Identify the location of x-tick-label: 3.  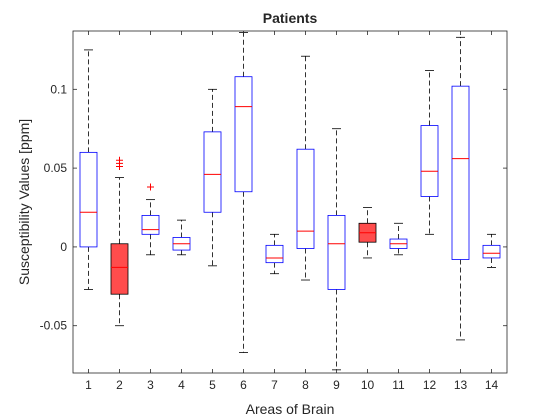
(150, 385).